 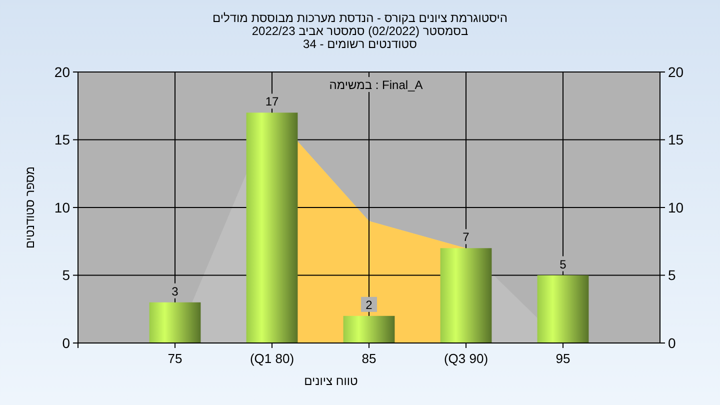 What do you see at coordinates (175, 358) in the screenshot?
I see `x-tick-label: 75` at bounding box center [175, 358].